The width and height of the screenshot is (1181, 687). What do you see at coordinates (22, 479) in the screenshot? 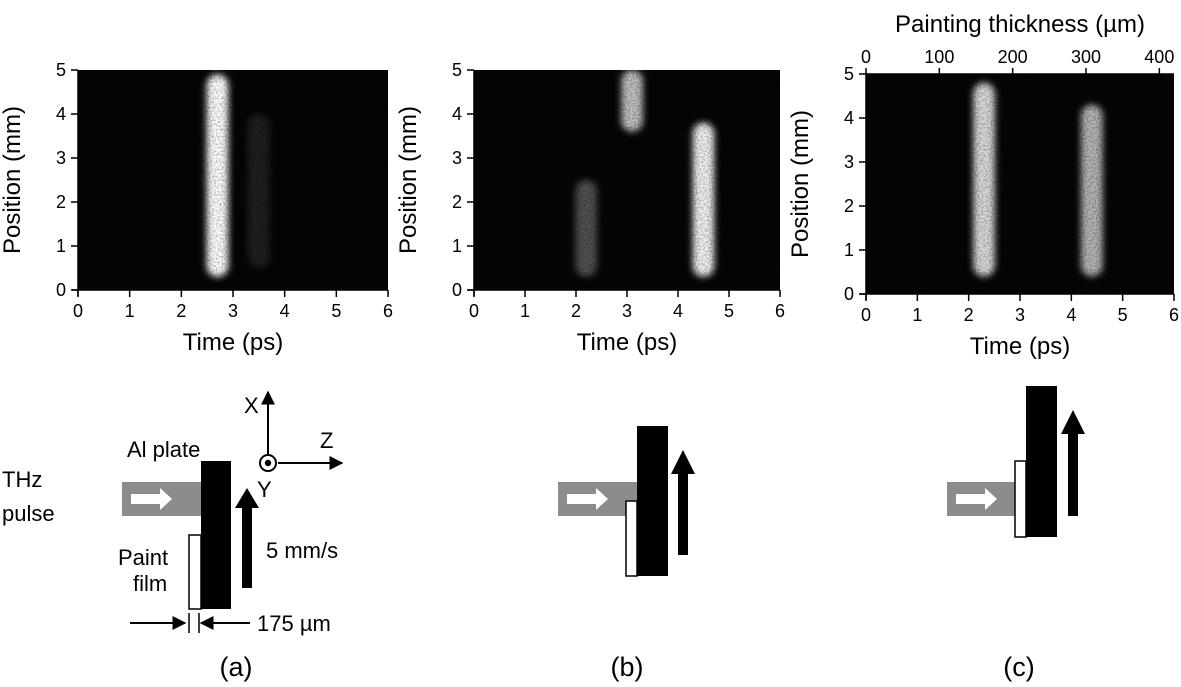
I see `thz-label: THz` at bounding box center [22, 479].